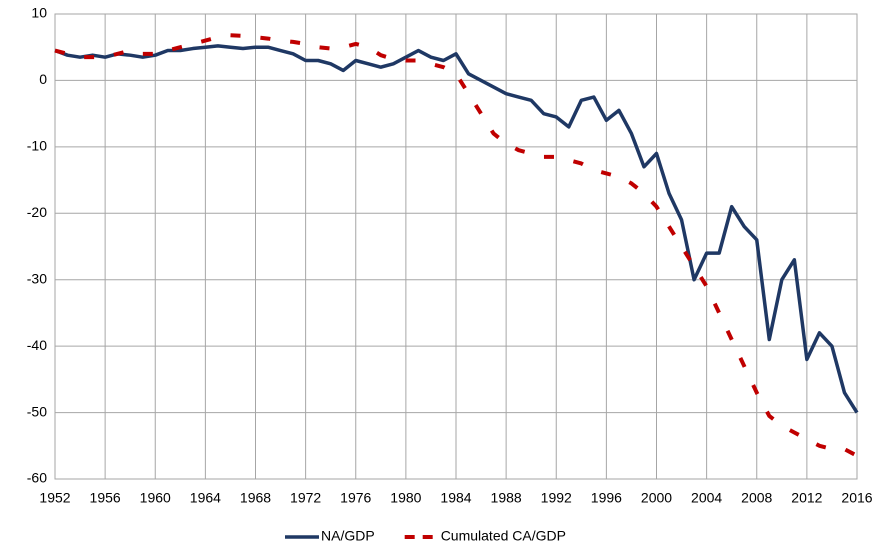  I want to click on x-tick-label: 2000, so click(656, 498).